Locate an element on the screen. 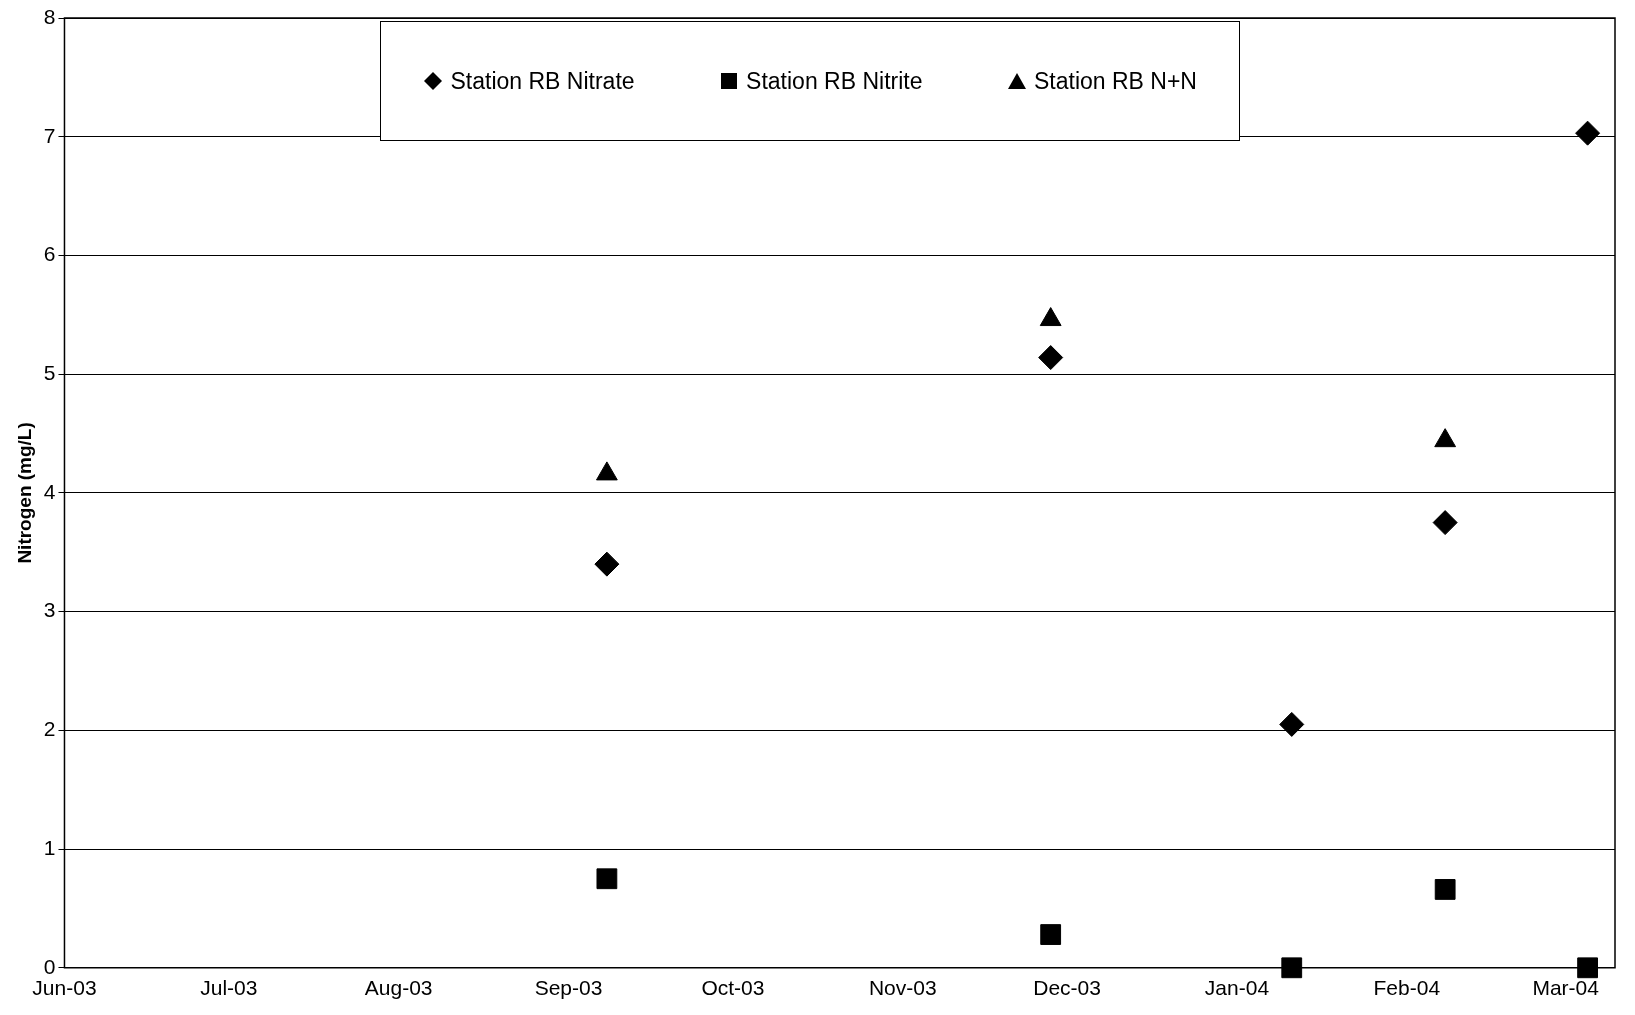 Image resolution: width=1635 pixels, height=1015 pixels. x-tick-label: Oct-03 is located at coordinates (733, 988).